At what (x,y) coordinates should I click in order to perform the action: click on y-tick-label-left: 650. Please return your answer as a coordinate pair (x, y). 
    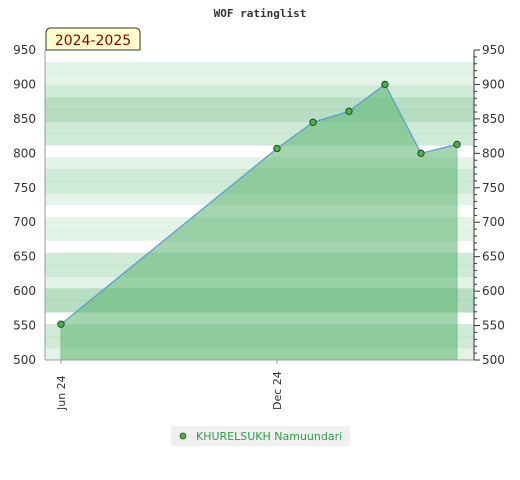
    Looking at the image, I should click on (24, 257).